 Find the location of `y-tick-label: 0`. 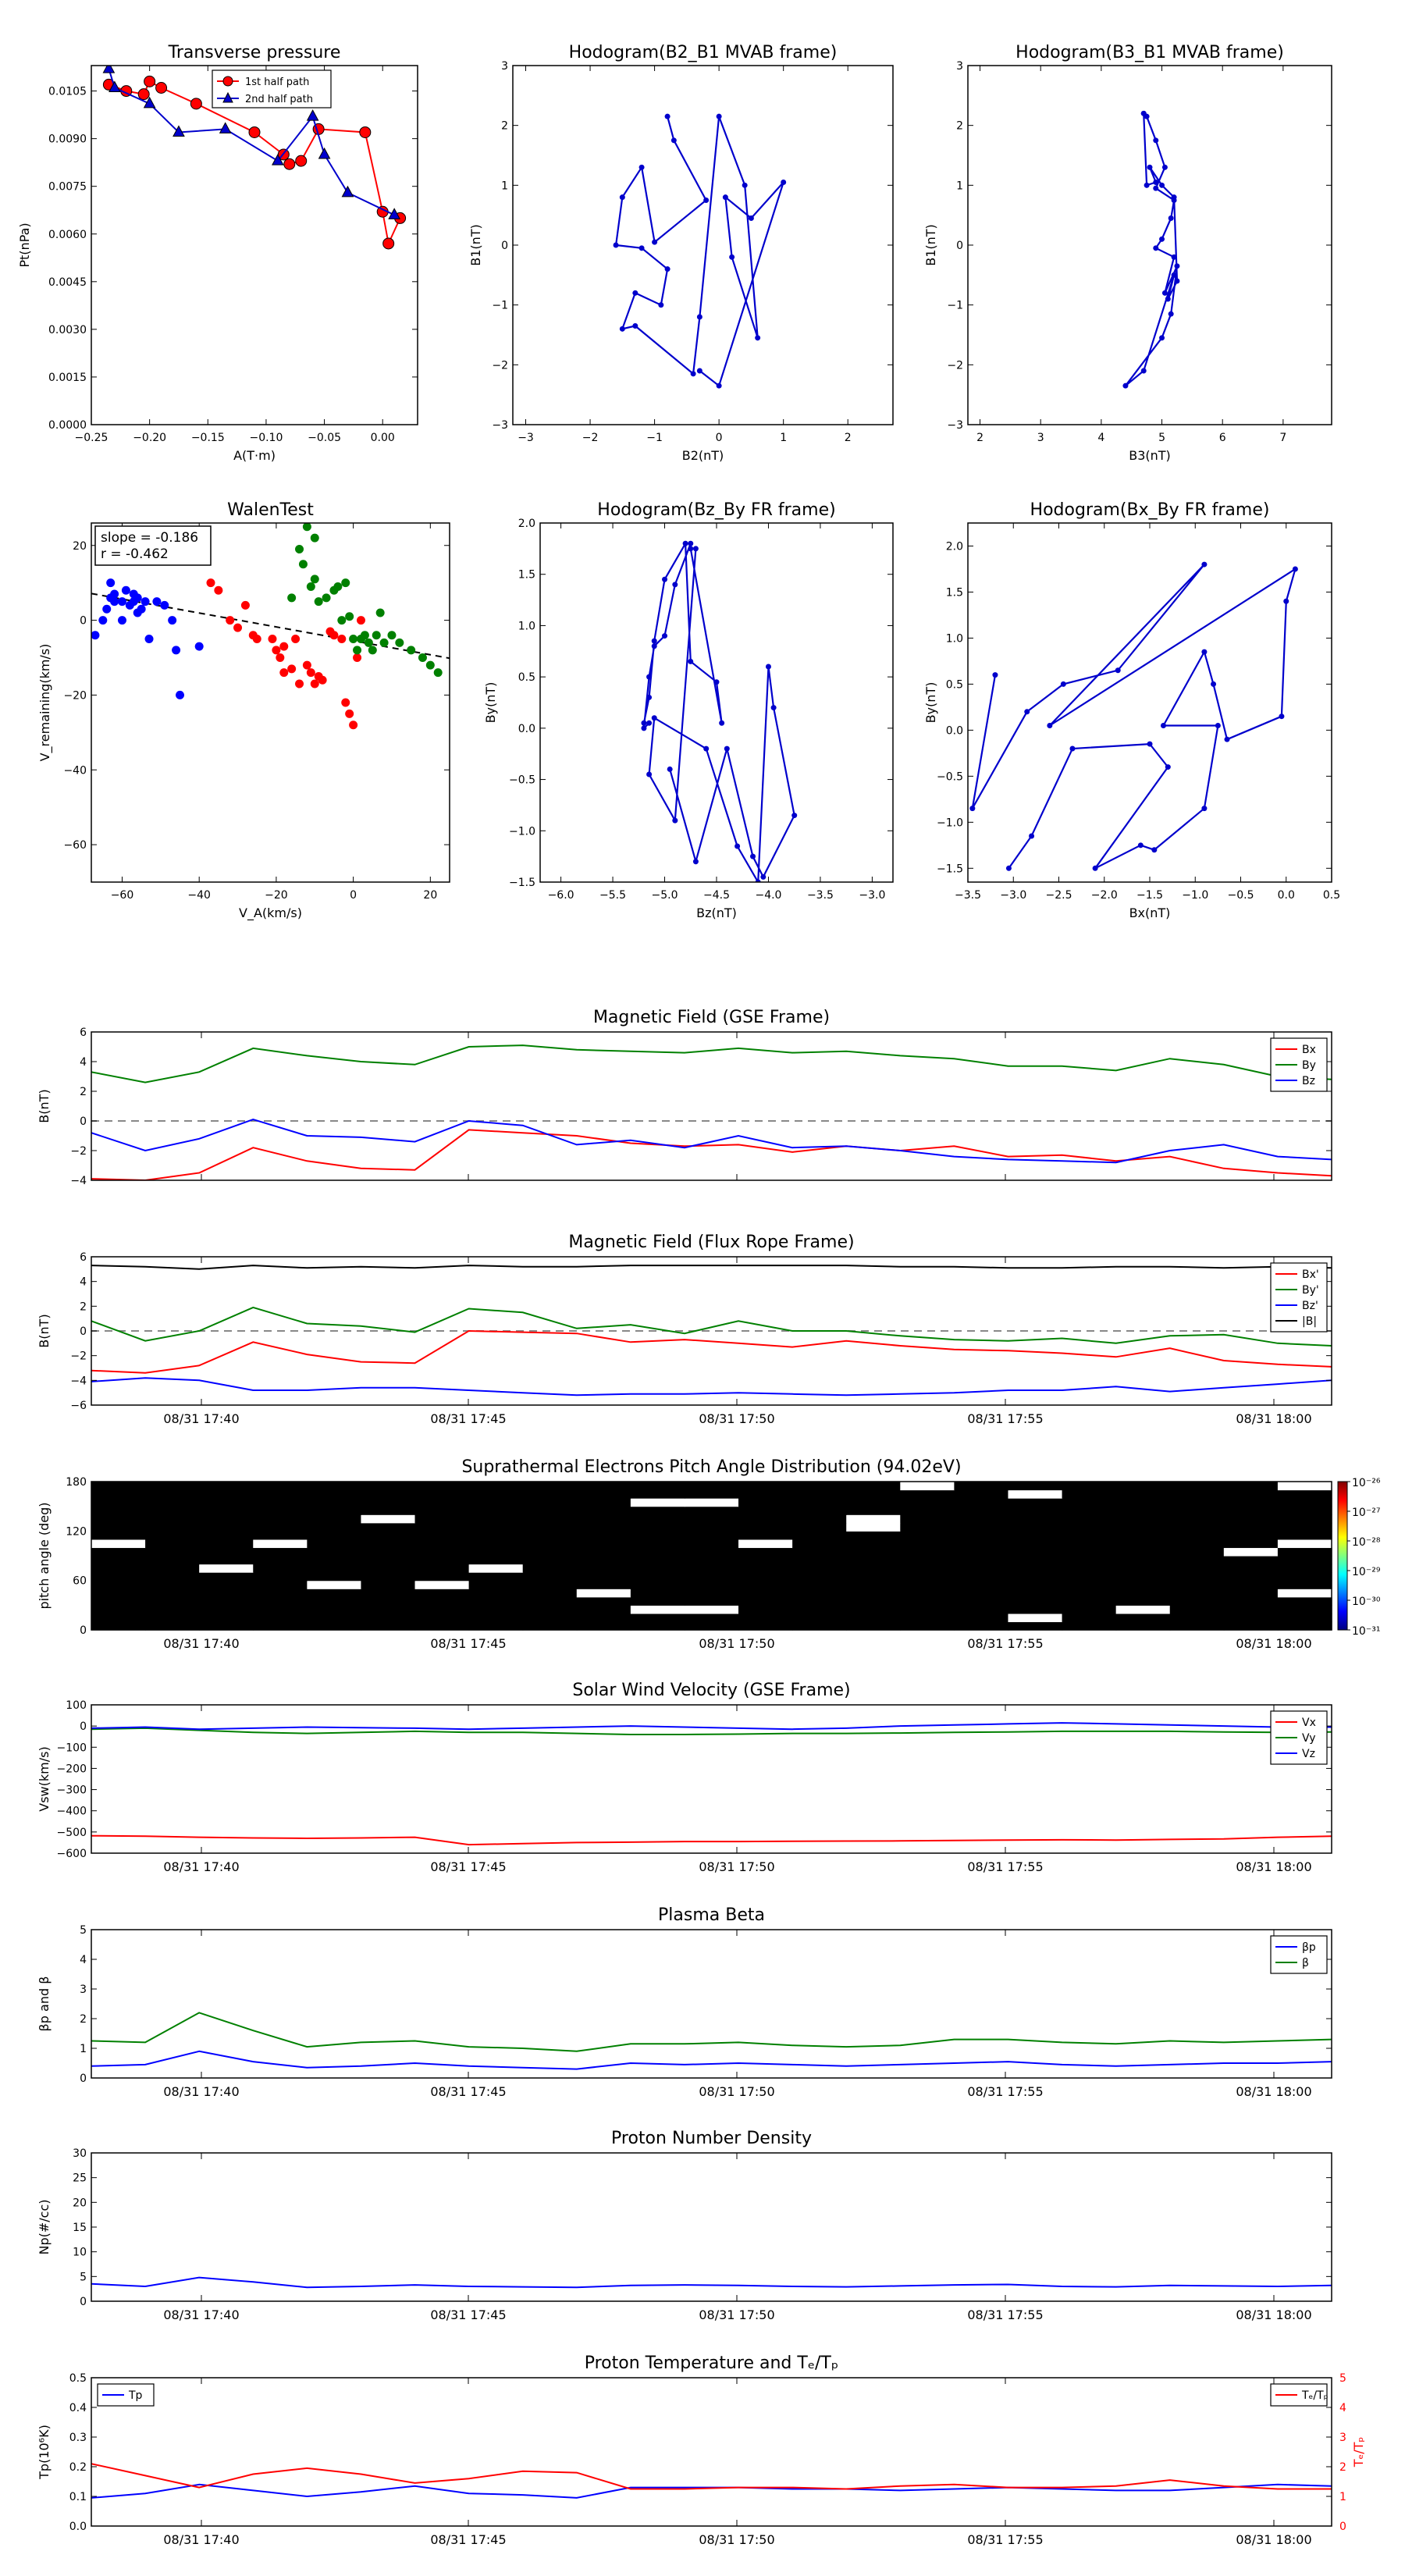

y-tick-label: 0 is located at coordinates (505, 246).